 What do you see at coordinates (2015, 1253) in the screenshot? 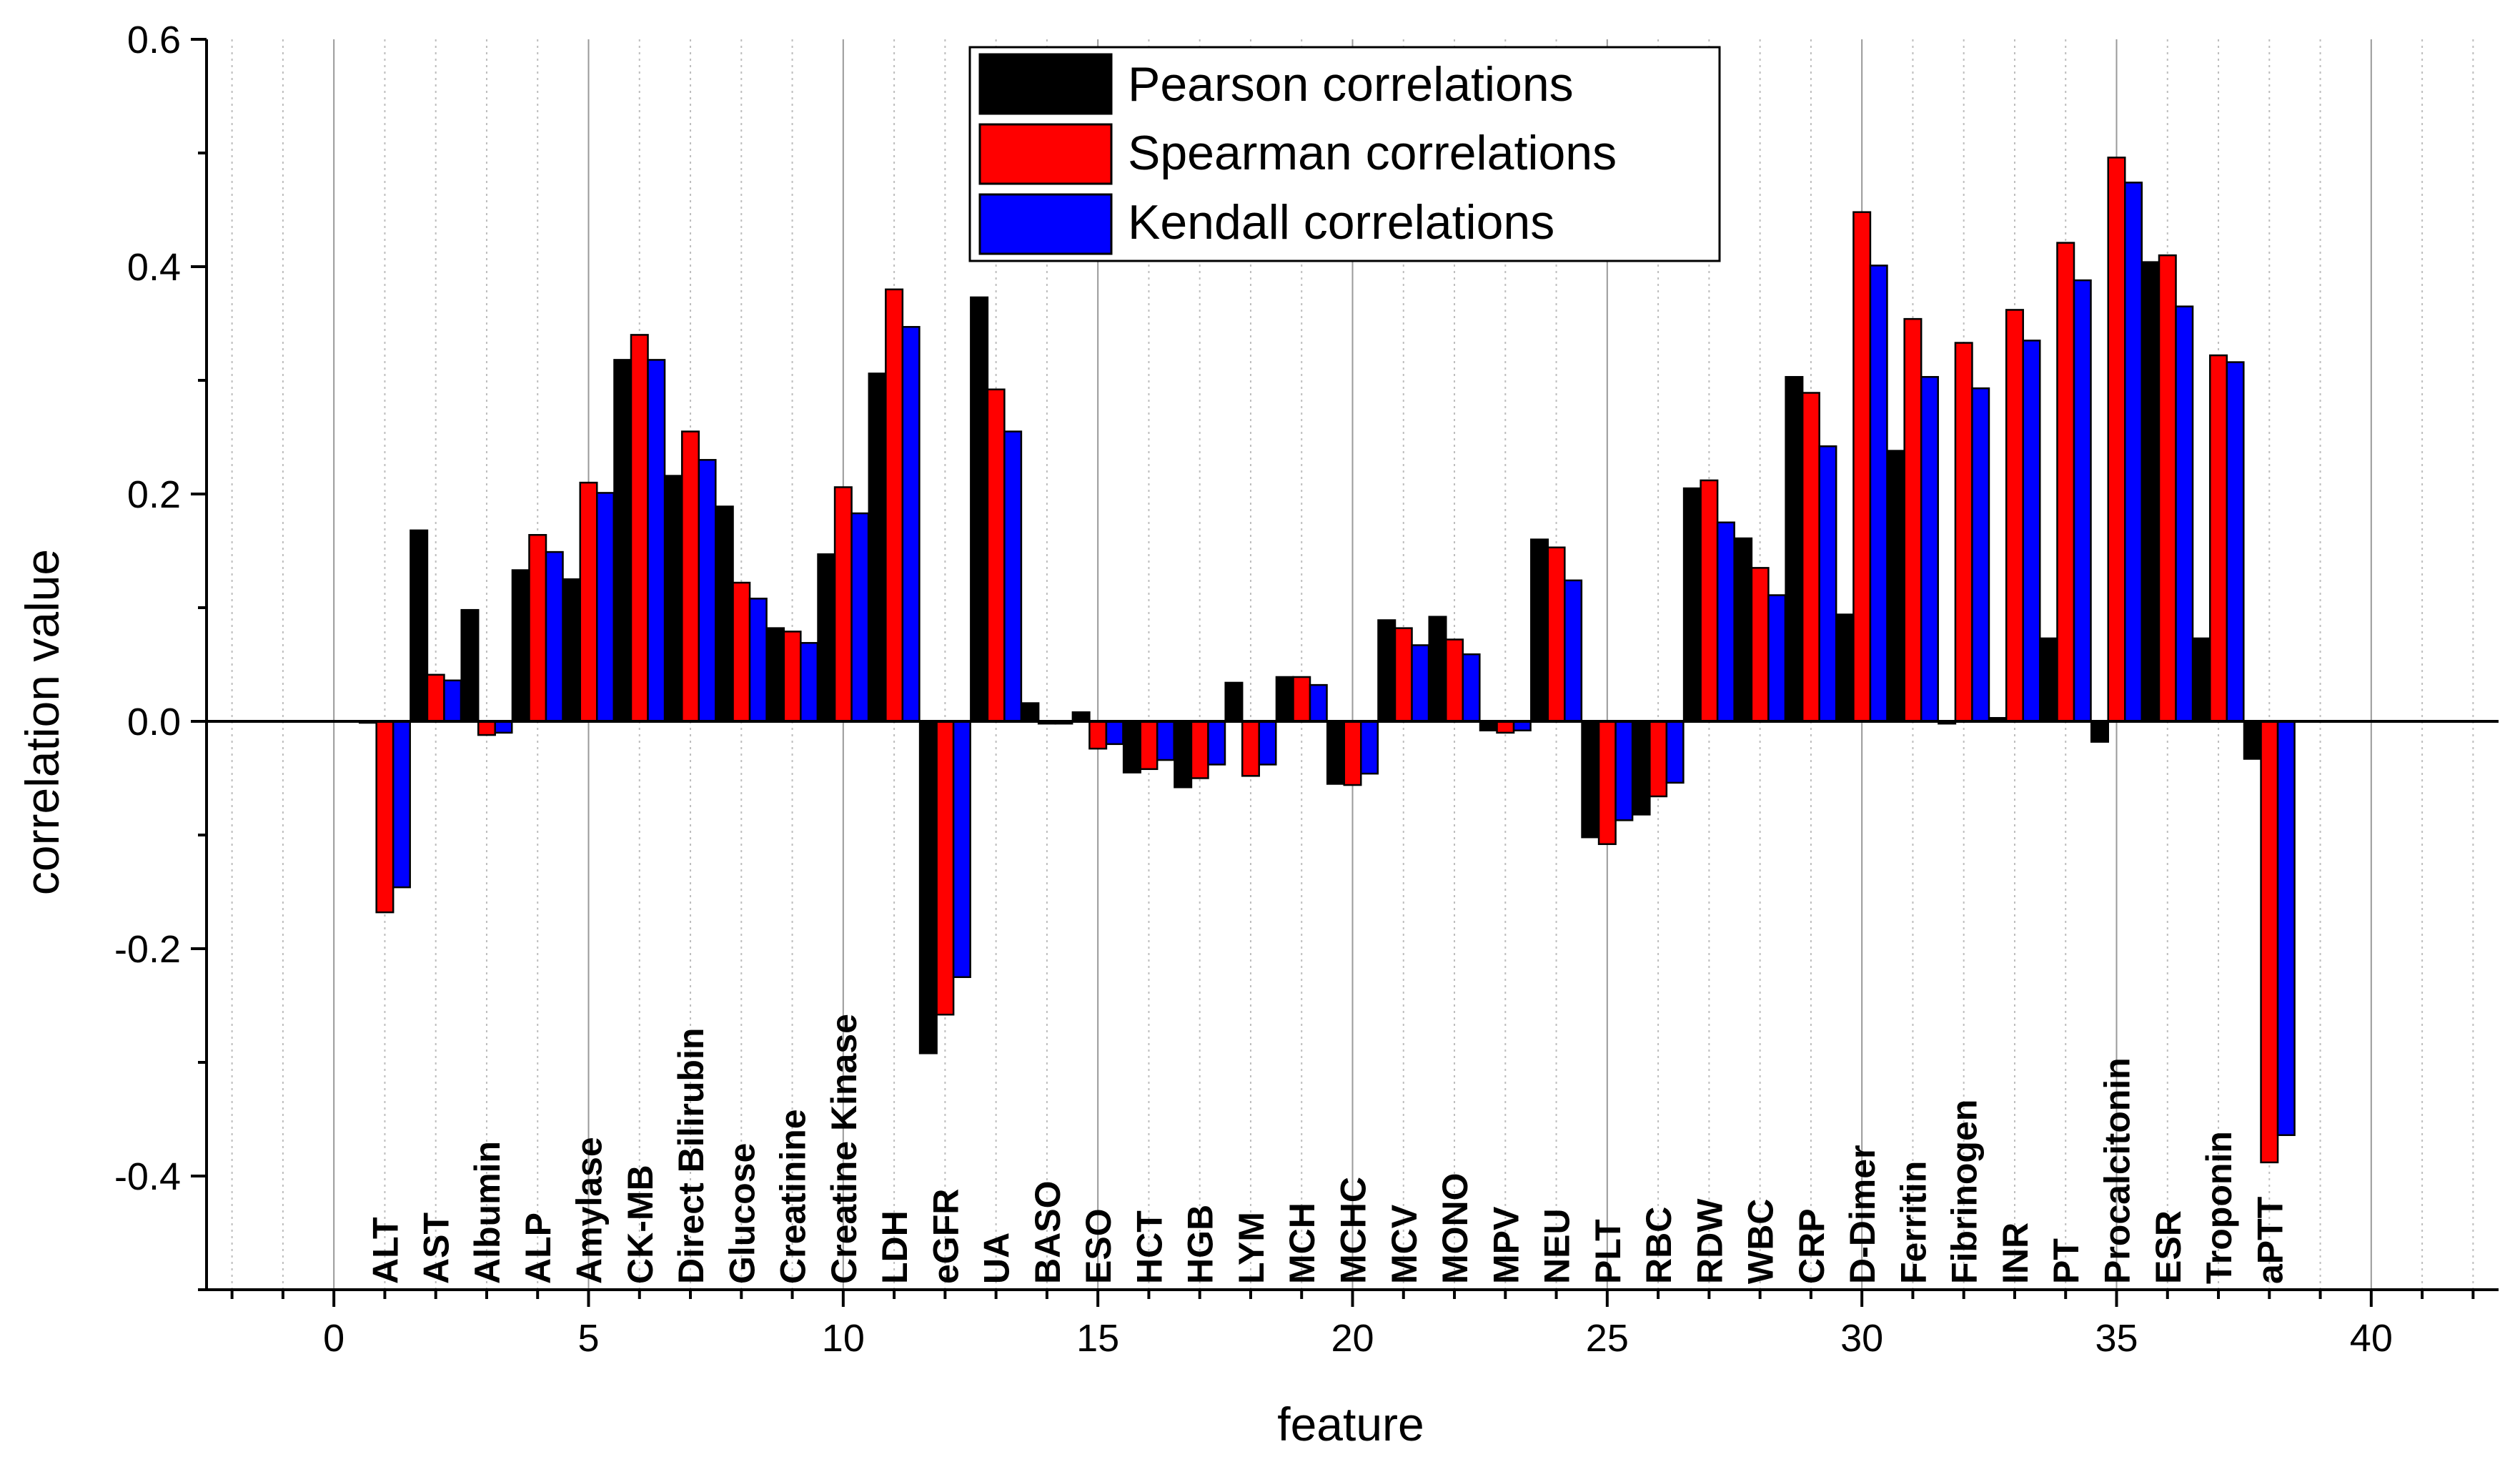
I see `category-label: INR` at bounding box center [2015, 1253].